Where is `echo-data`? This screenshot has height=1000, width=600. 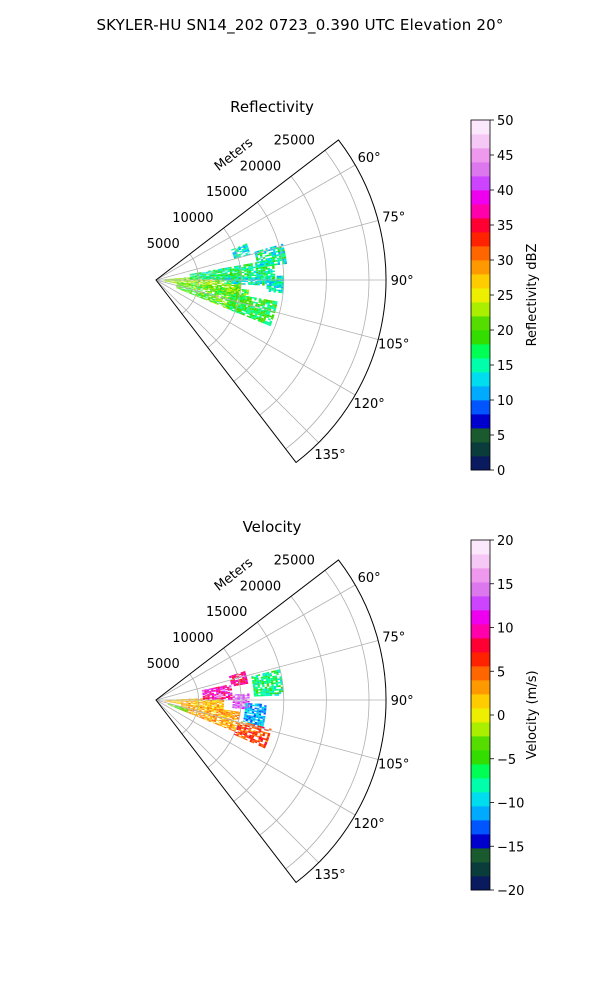 echo-data is located at coordinates (226, 285).